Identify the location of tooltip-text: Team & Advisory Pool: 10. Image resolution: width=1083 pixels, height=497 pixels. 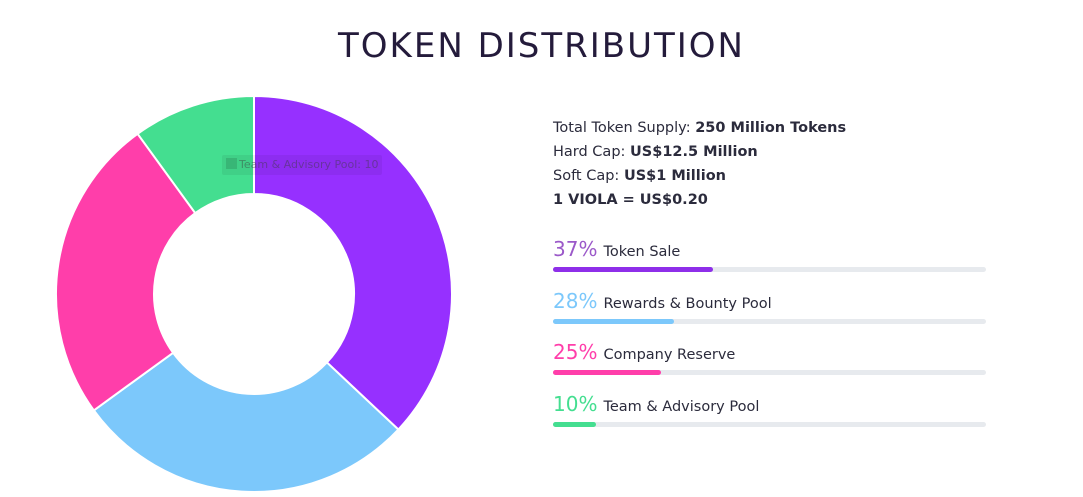
(309, 164).